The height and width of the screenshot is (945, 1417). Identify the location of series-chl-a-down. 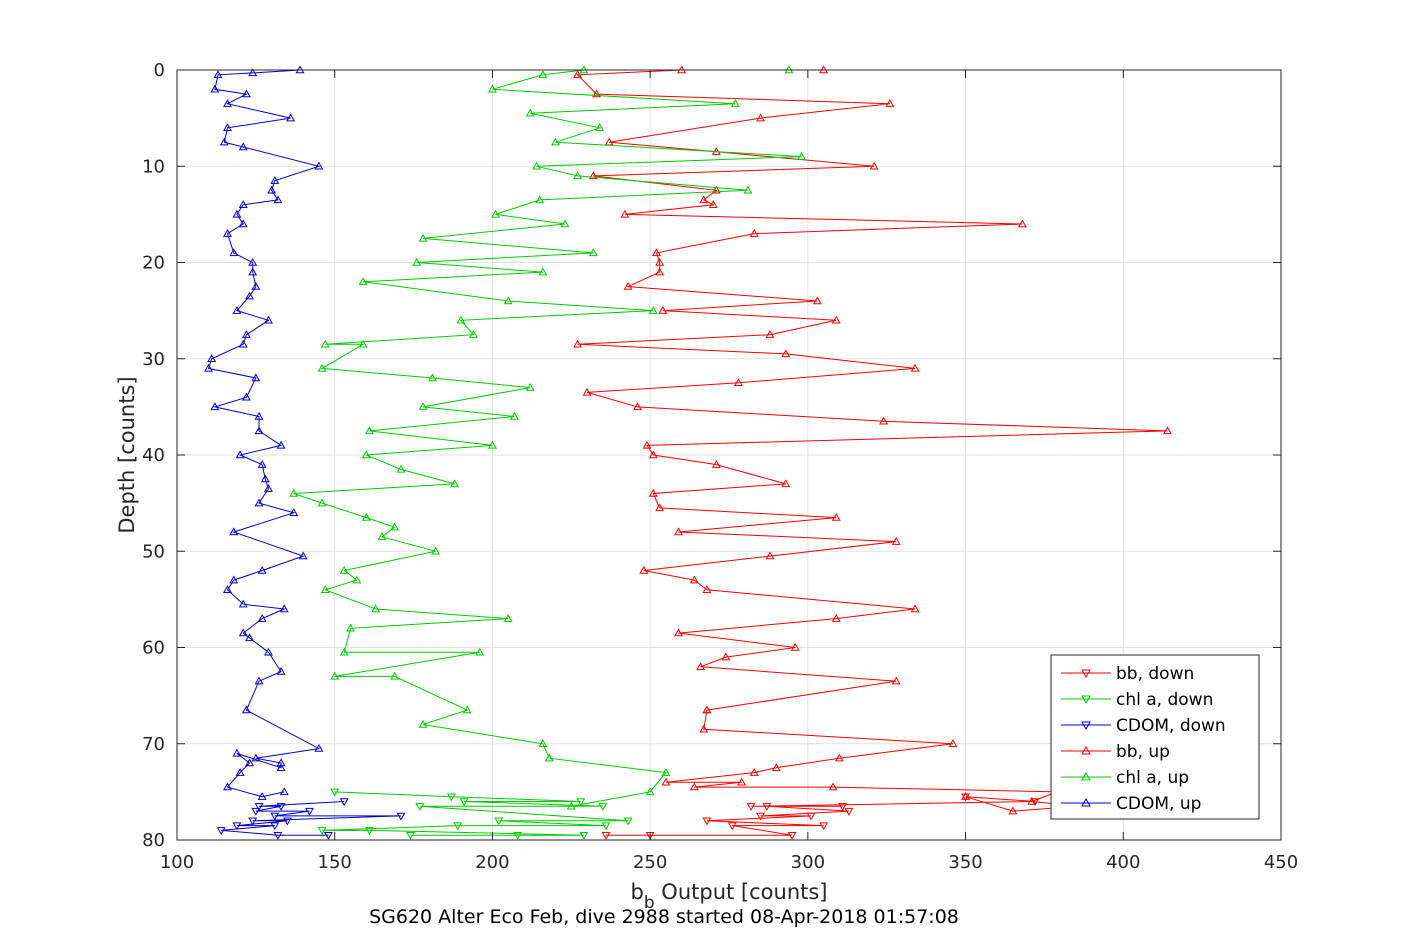
(475, 814).